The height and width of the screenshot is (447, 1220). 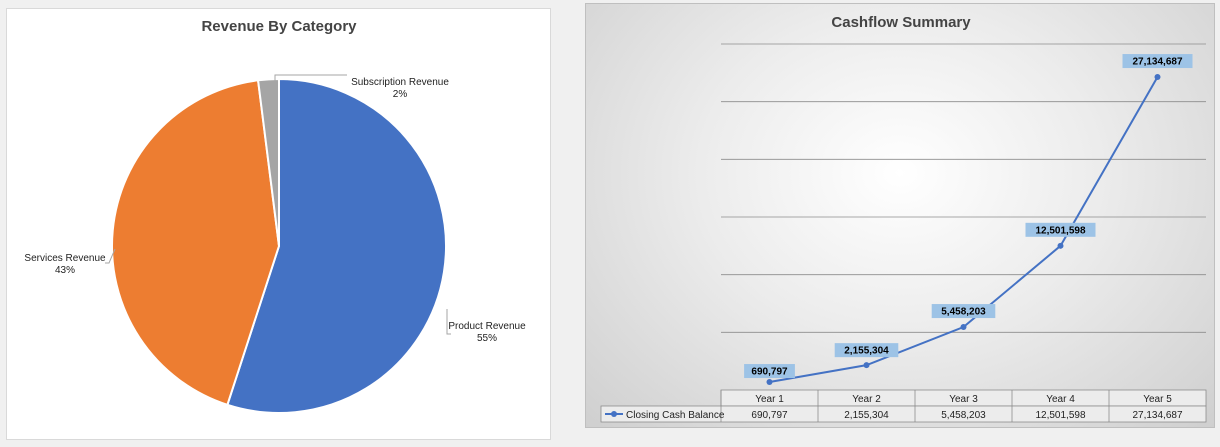 I want to click on table-row, so click(x=903, y=414).